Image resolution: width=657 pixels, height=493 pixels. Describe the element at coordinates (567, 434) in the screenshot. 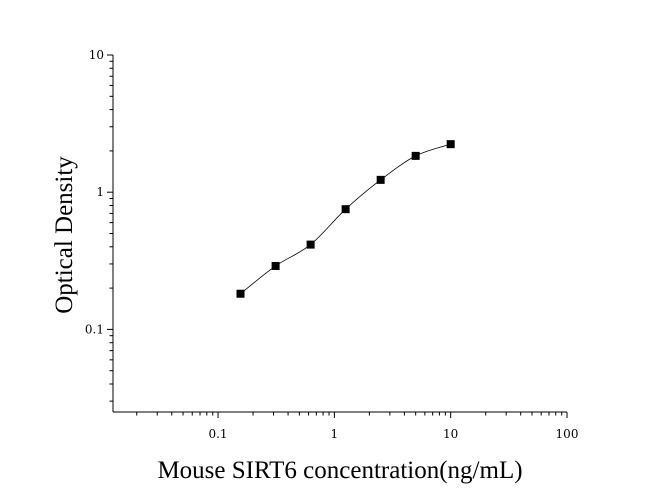

I see `x-tick-label: 100` at that location.